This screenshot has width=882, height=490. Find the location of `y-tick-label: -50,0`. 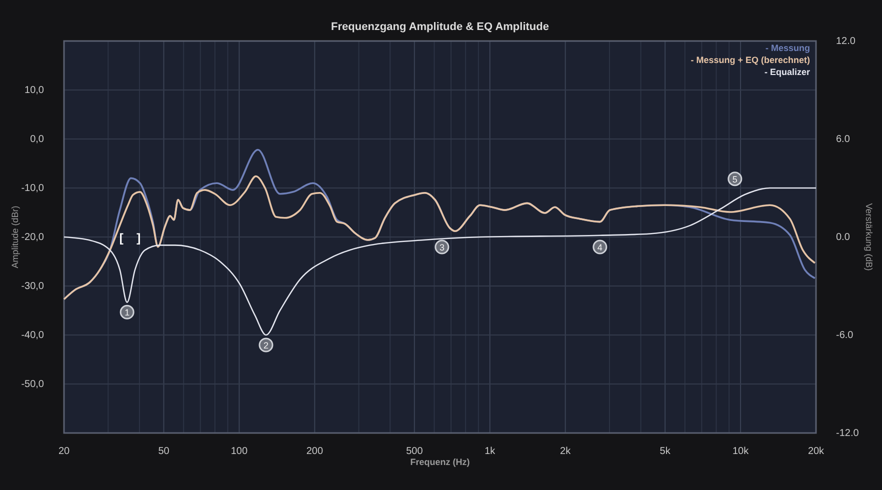

y-tick-label: -50,0 is located at coordinates (32, 384).